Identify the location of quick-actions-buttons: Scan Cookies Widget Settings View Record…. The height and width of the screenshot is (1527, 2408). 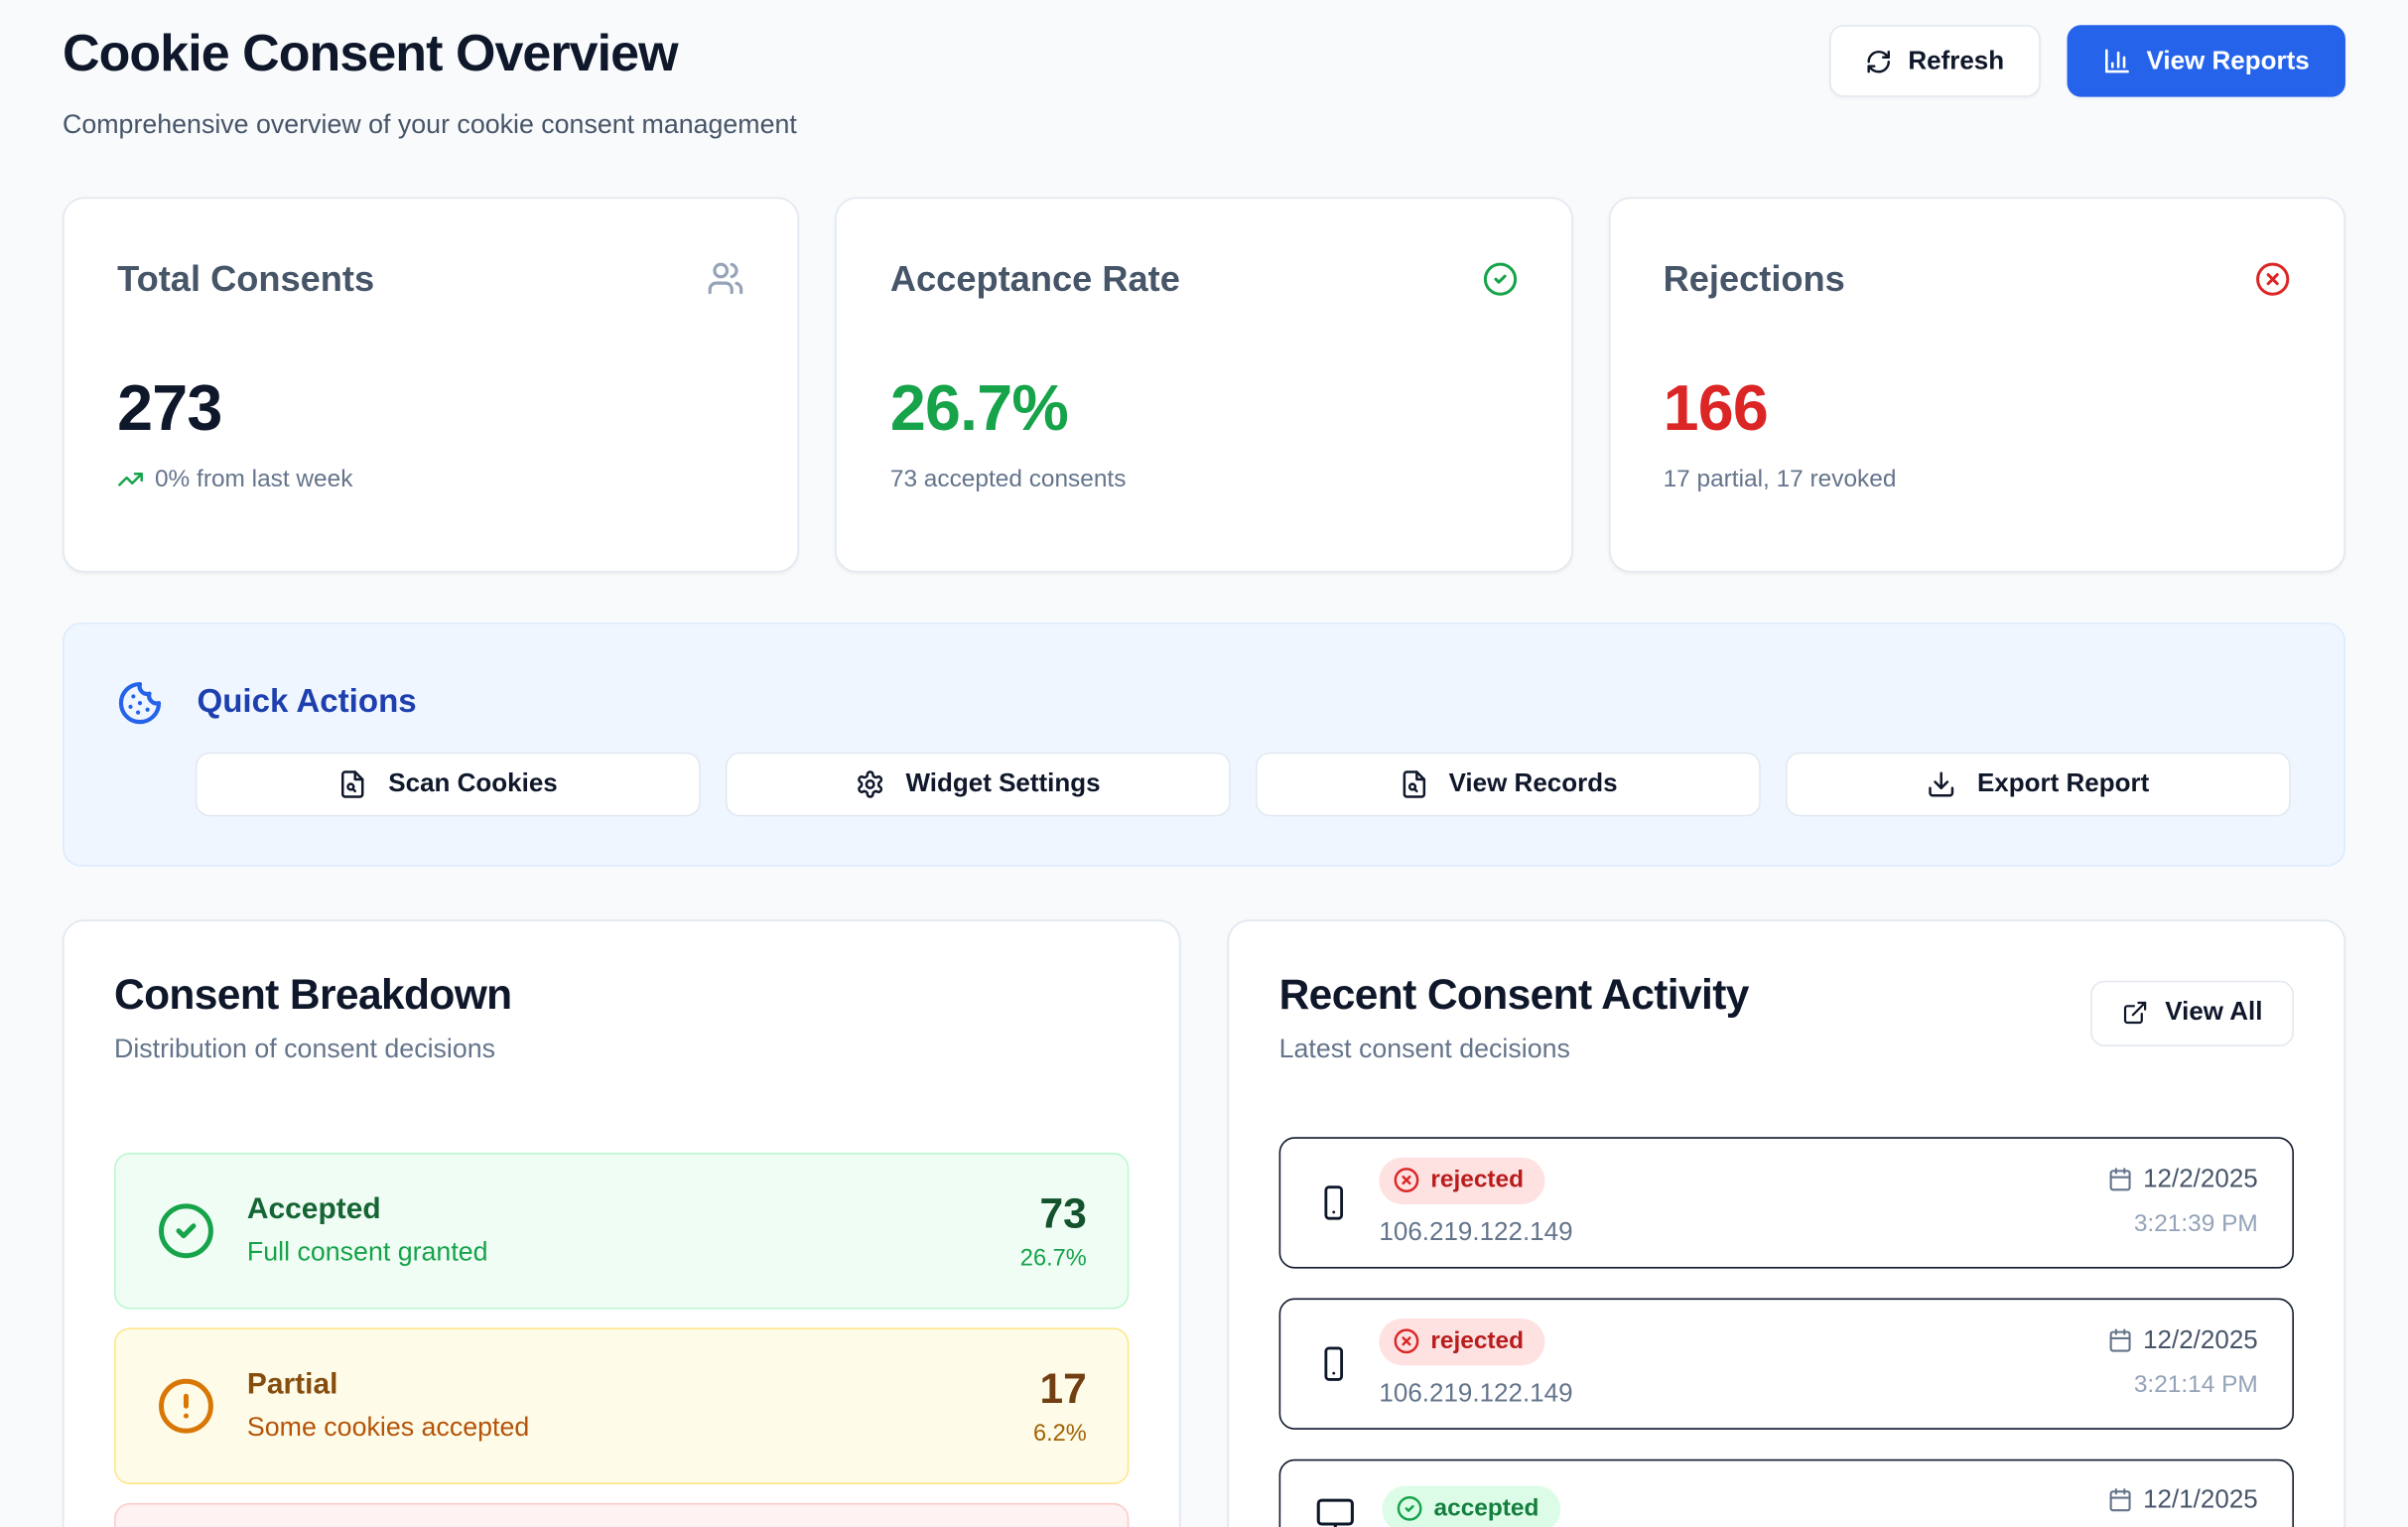
(1243, 784).